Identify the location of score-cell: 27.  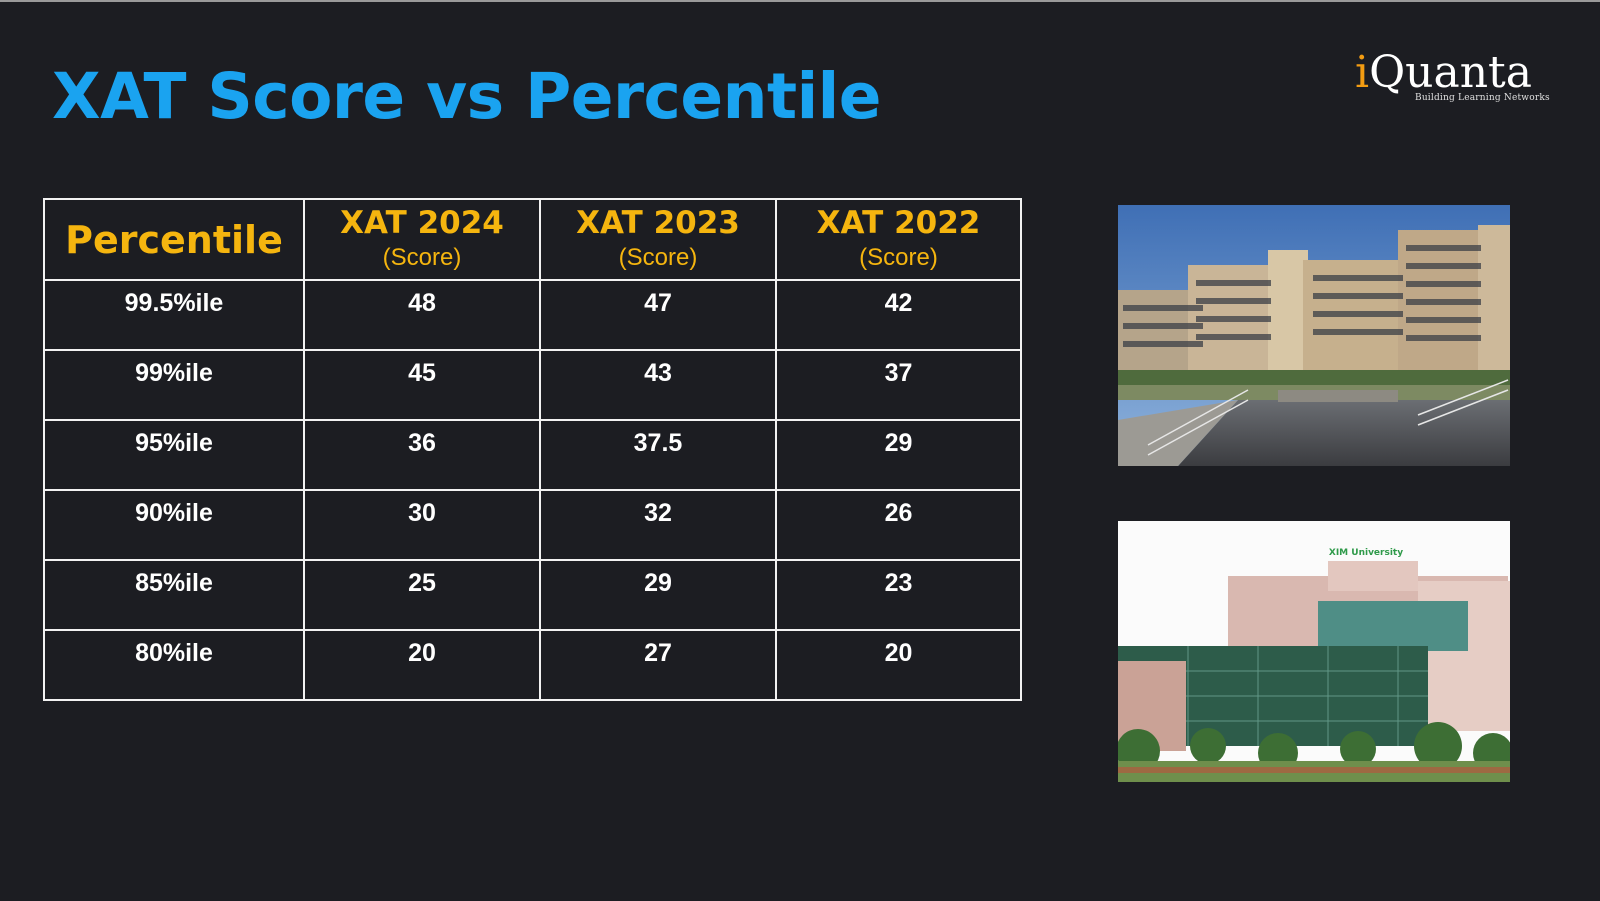
(658, 665).